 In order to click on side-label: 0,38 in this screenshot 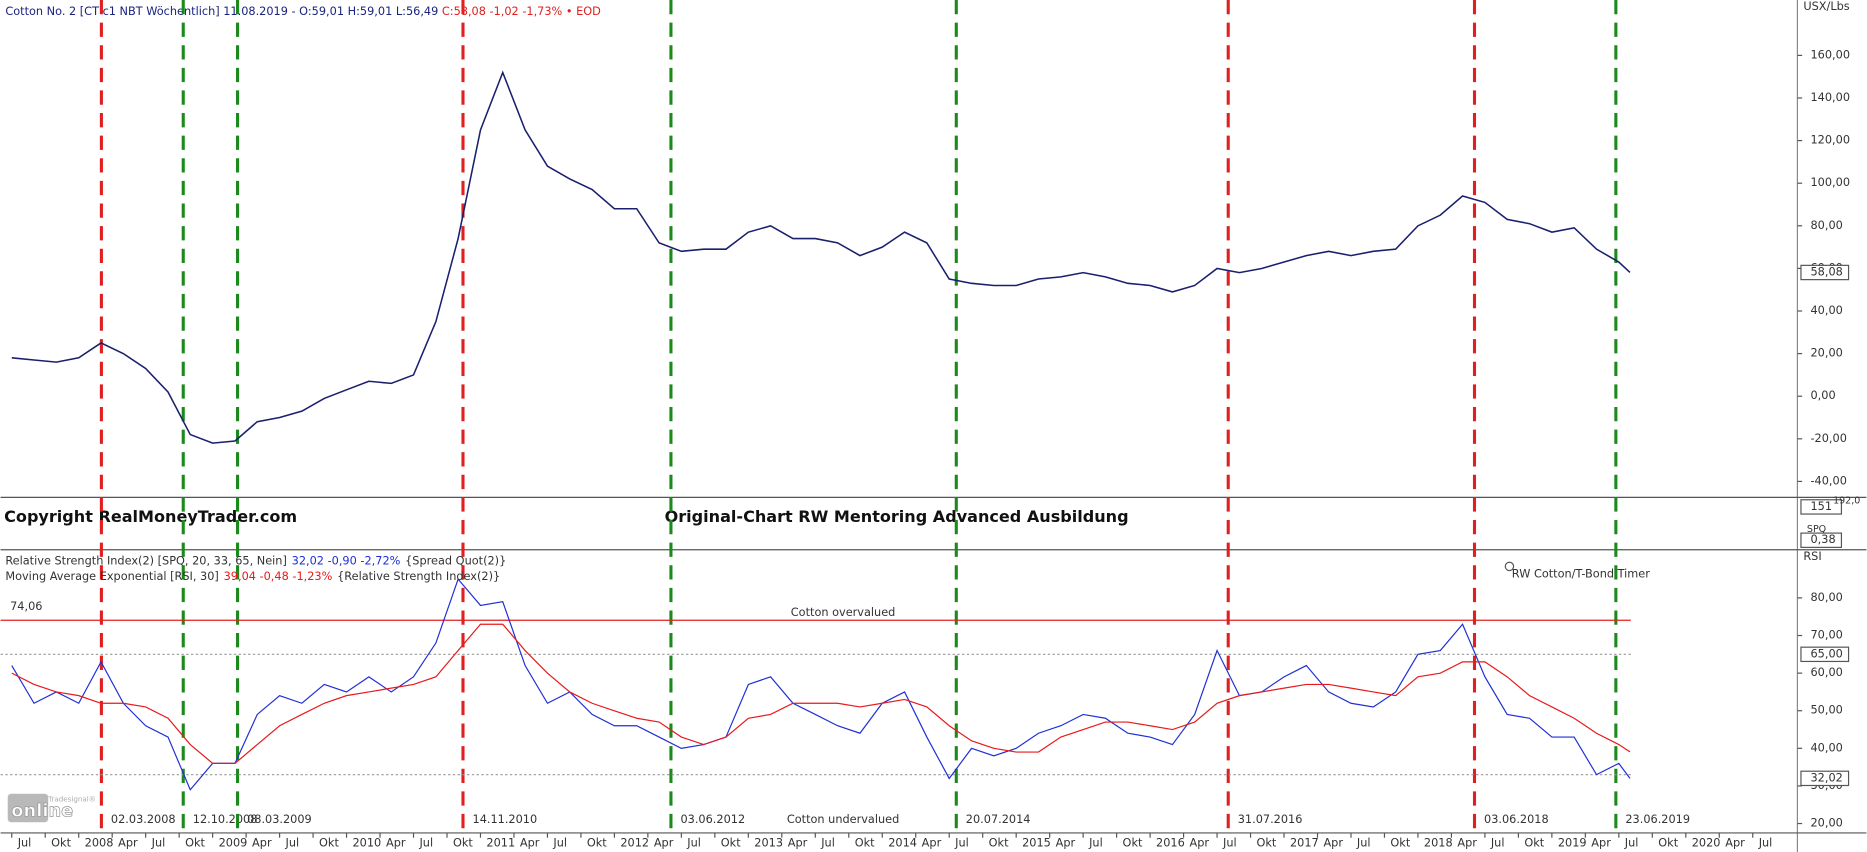, I will do `click(1822, 539)`.